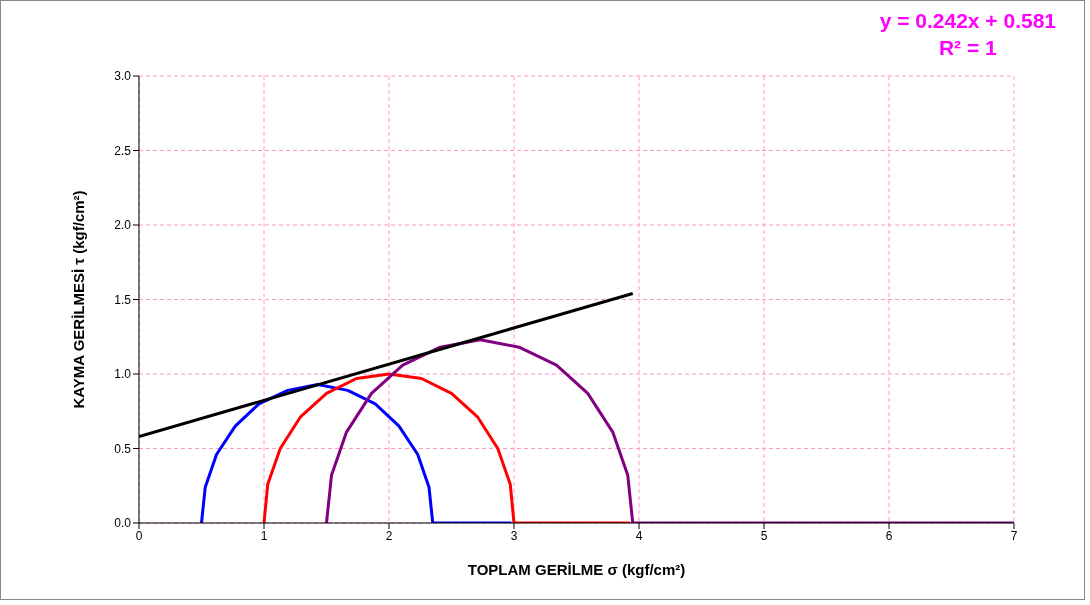 The image size is (1090, 605). Describe the element at coordinates (123, 299) in the screenshot. I see `y-tick-label: 1.5` at that location.